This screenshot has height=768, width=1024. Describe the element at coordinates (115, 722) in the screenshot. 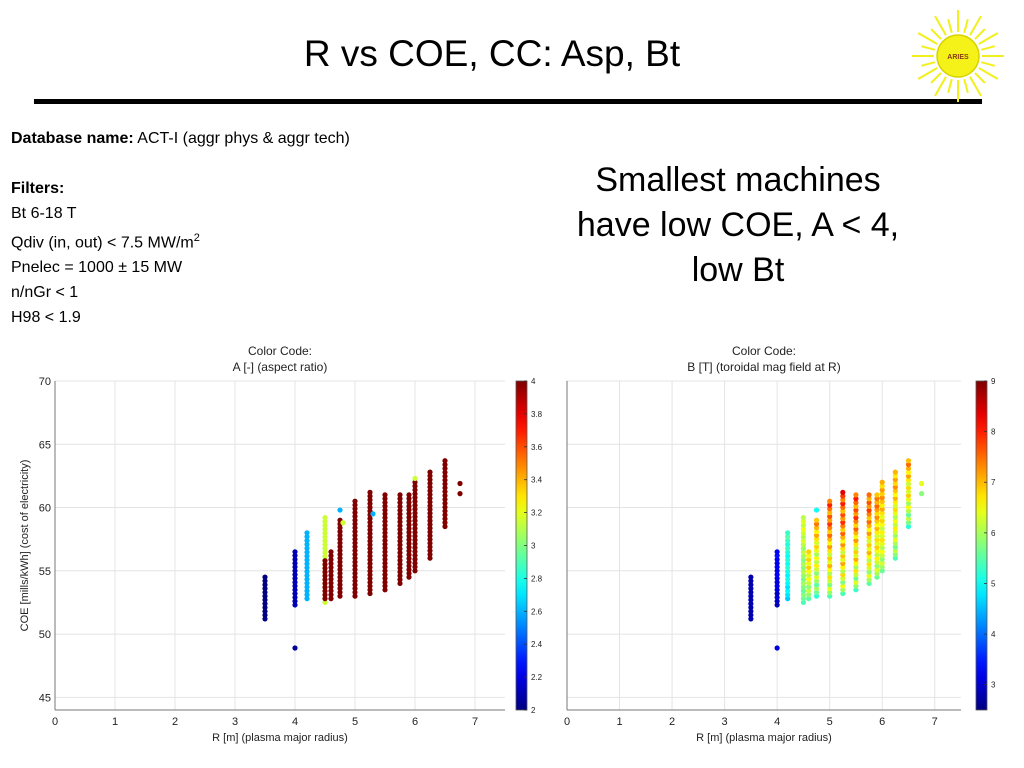

I see `x-tick-label: 1` at that location.